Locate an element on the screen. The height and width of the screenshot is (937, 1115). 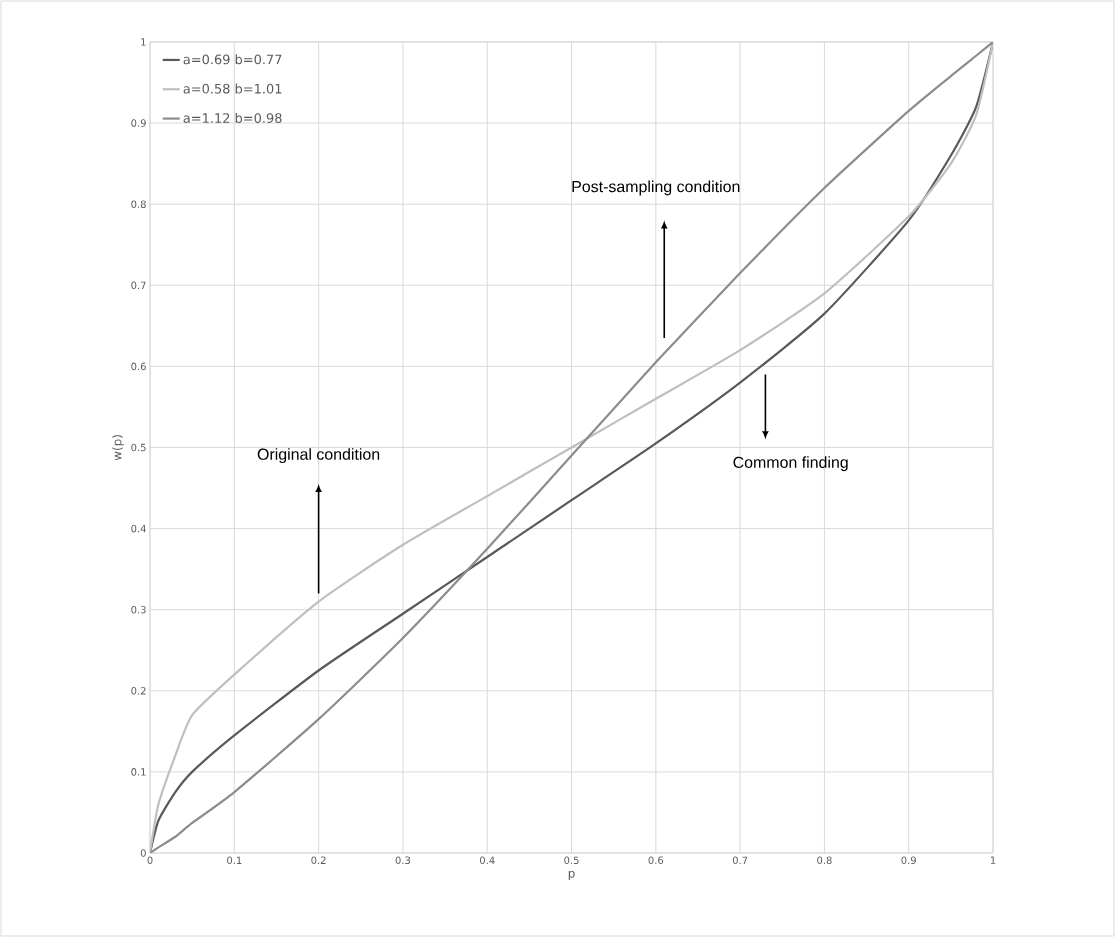
x-tick-label: 0.4 is located at coordinates (487, 860).